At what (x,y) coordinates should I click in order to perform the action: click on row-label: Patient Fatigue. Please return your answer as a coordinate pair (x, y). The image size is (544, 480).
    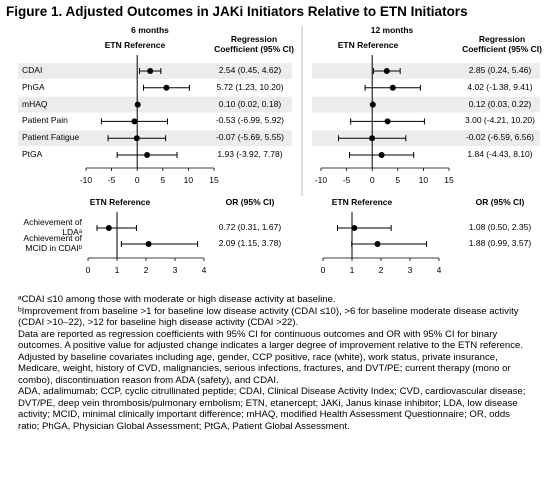
    Looking at the image, I should click on (51, 137).